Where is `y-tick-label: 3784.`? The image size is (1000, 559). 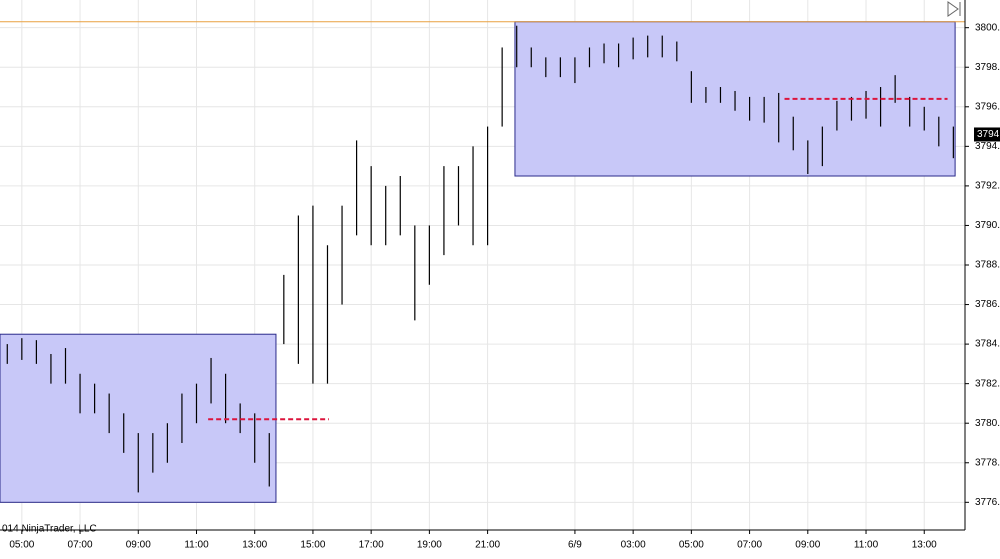 y-tick-label: 3784. is located at coordinates (987, 344).